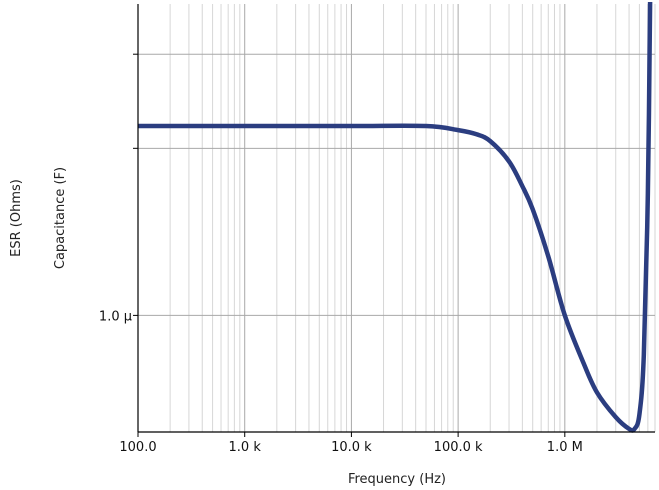 The width and height of the screenshot is (659, 490). What do you see at coordinates (60, 218) in the screenshot?
I see `y-axis-label-capacitance: Capacitance (F)` at bounding box center [60, 218].